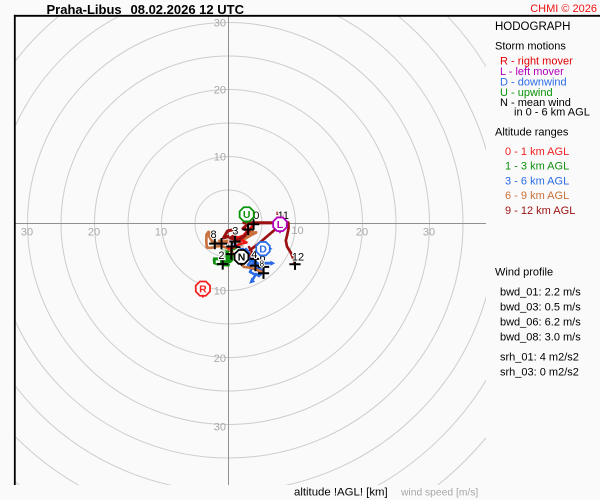 Image resolution: width=600 pixels, height=500 pixels. Describe the element at coordinates (537, 152) in the screenshot. I see `svg-text: 0 - 1 km AGL` at that location.